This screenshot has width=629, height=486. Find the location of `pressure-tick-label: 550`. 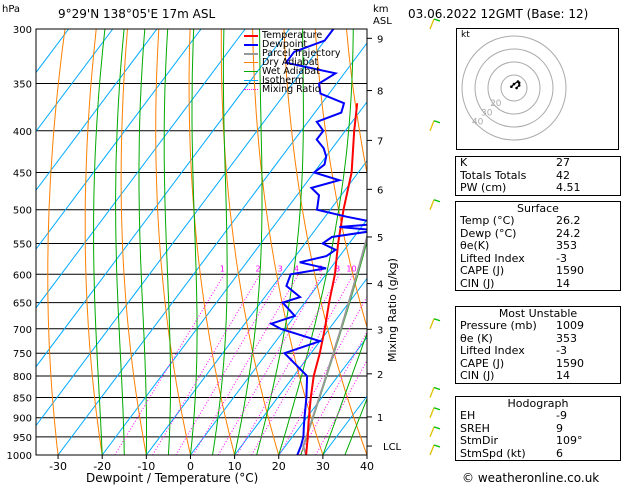

pressure-tick-label: 550 is located at coordinates (22, 244).